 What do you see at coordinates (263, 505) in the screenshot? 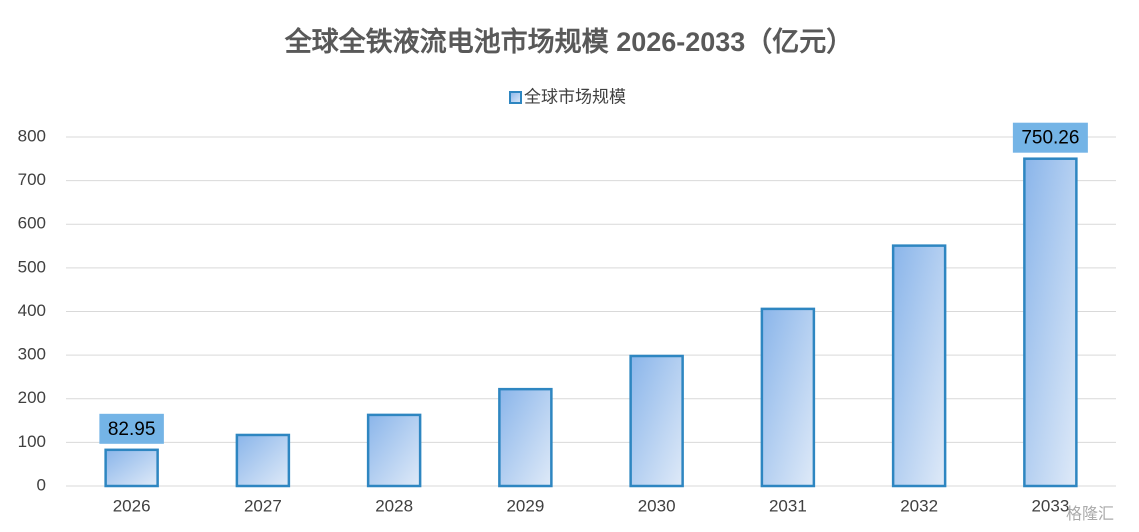
I see `x-tick-label: 2027` at bounding box center [263, 505].